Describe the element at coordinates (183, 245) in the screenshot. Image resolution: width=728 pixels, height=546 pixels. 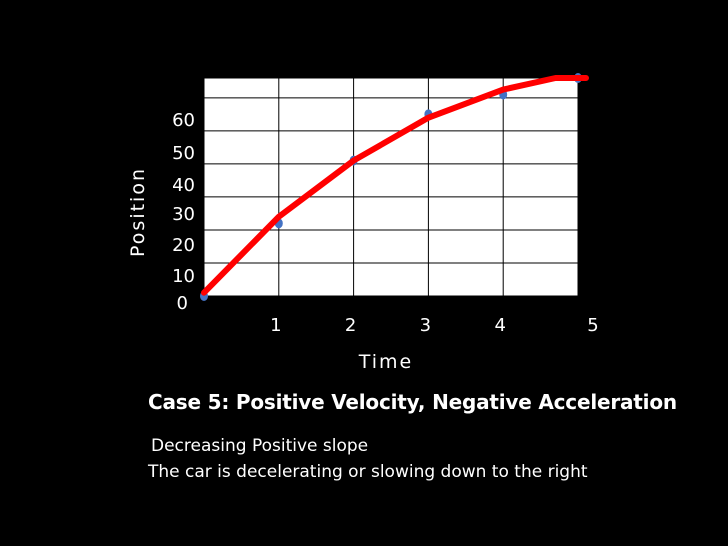
I see `y-tick-label: 20` at that location.